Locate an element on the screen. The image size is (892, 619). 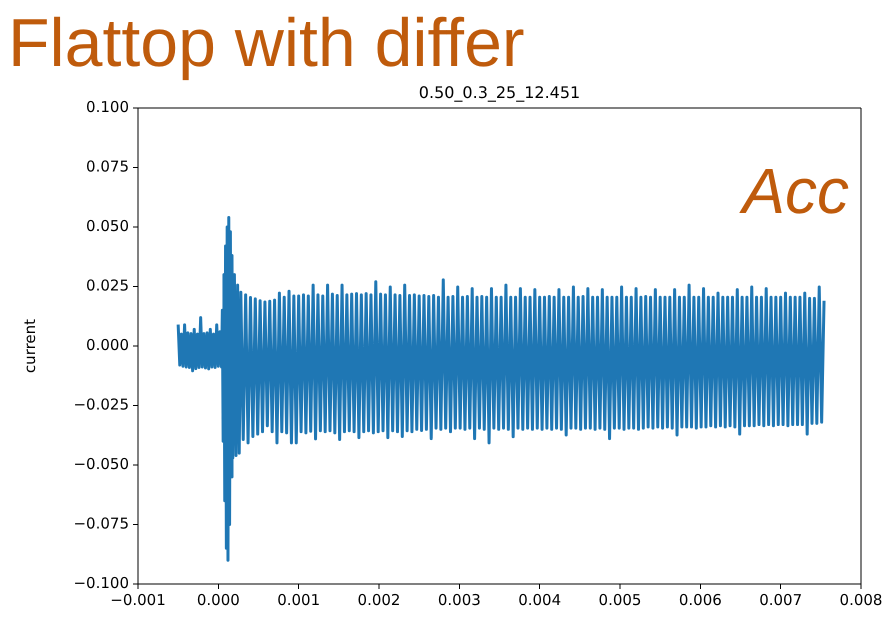
y-tick-label: −0.025 is located at coordinates (101, 404).